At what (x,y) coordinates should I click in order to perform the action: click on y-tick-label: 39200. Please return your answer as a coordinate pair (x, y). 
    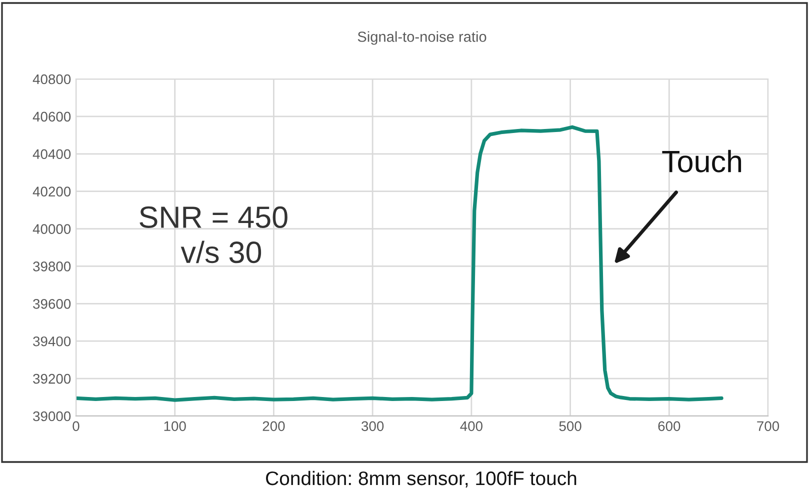
    Looking at the image, I should click on (52, 379).